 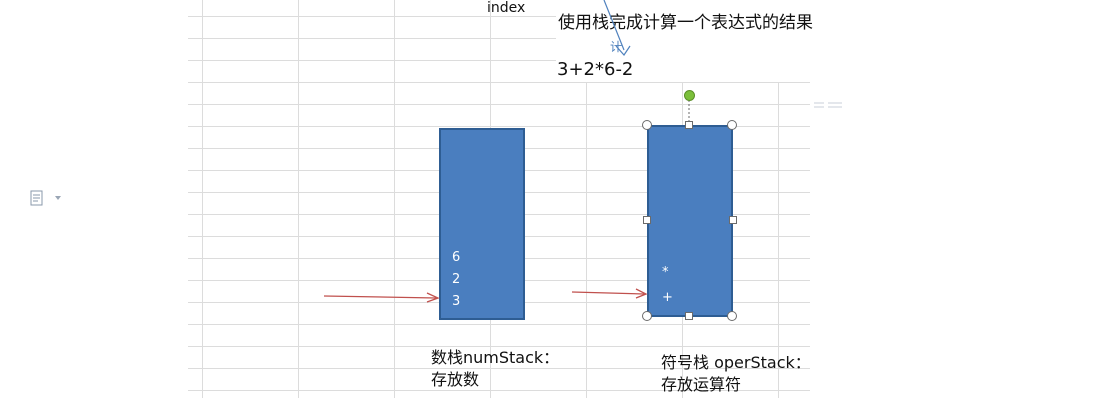 I want to click on num-stack-rect: 6 2 3, so click(x=482, y=224).